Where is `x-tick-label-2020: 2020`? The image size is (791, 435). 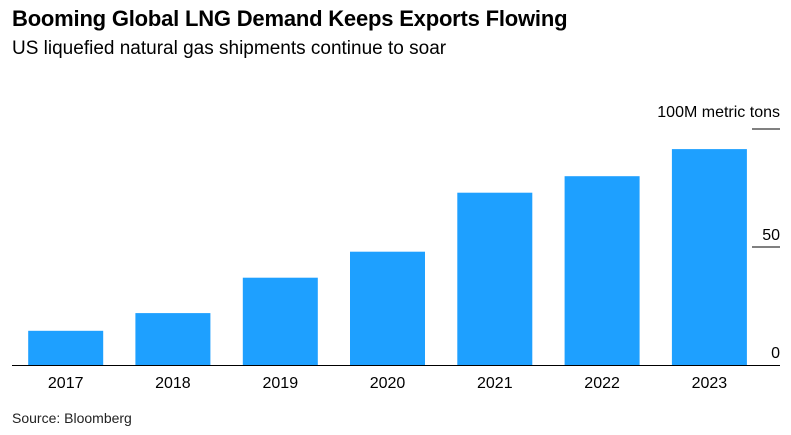
x-tick-label-2020: 2020 is located at coordinates (388, 383).